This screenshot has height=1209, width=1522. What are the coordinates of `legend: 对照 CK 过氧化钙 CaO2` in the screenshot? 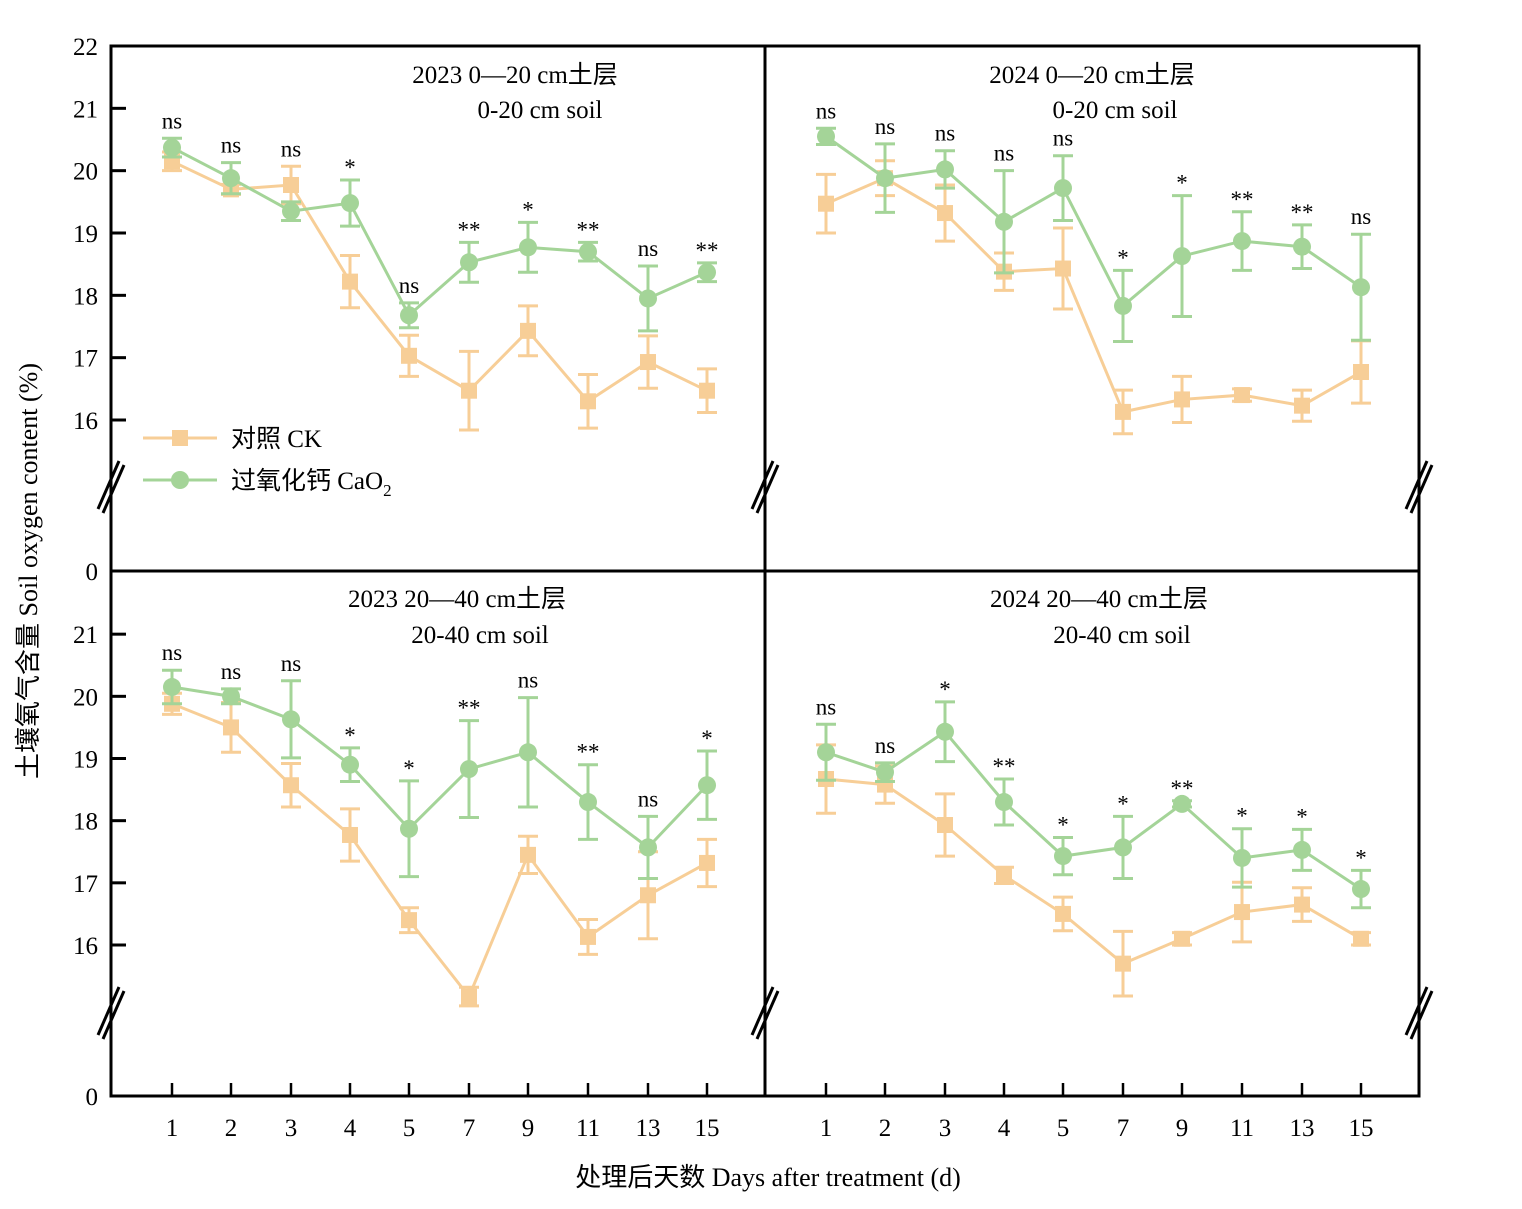 It's located at (267, 462).